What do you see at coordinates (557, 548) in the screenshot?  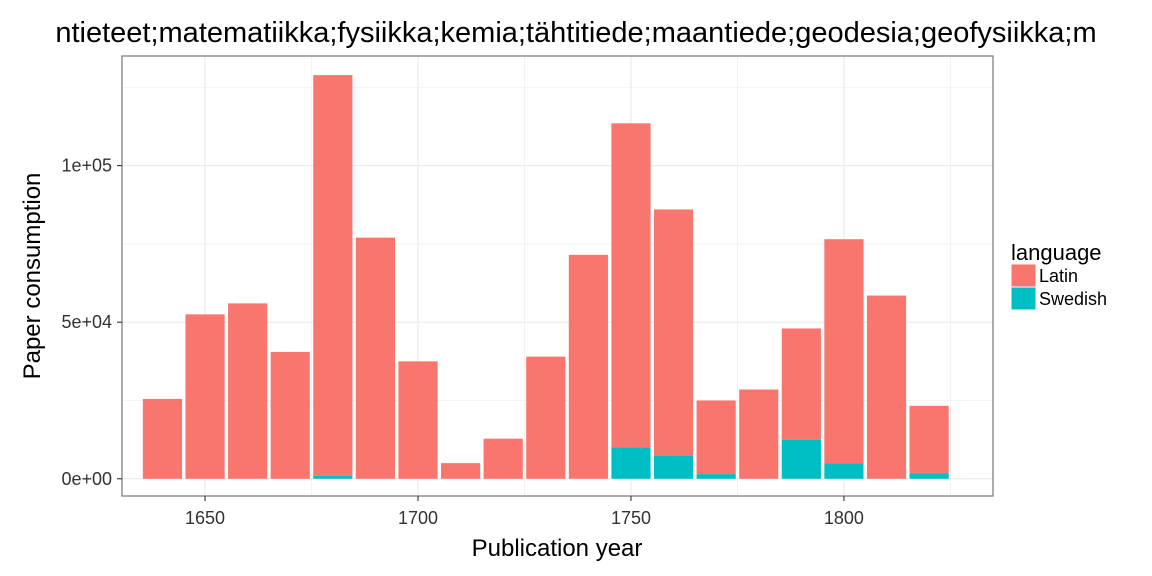 I see `x-axis-title: Publication year` at bounding box center [557, 548].